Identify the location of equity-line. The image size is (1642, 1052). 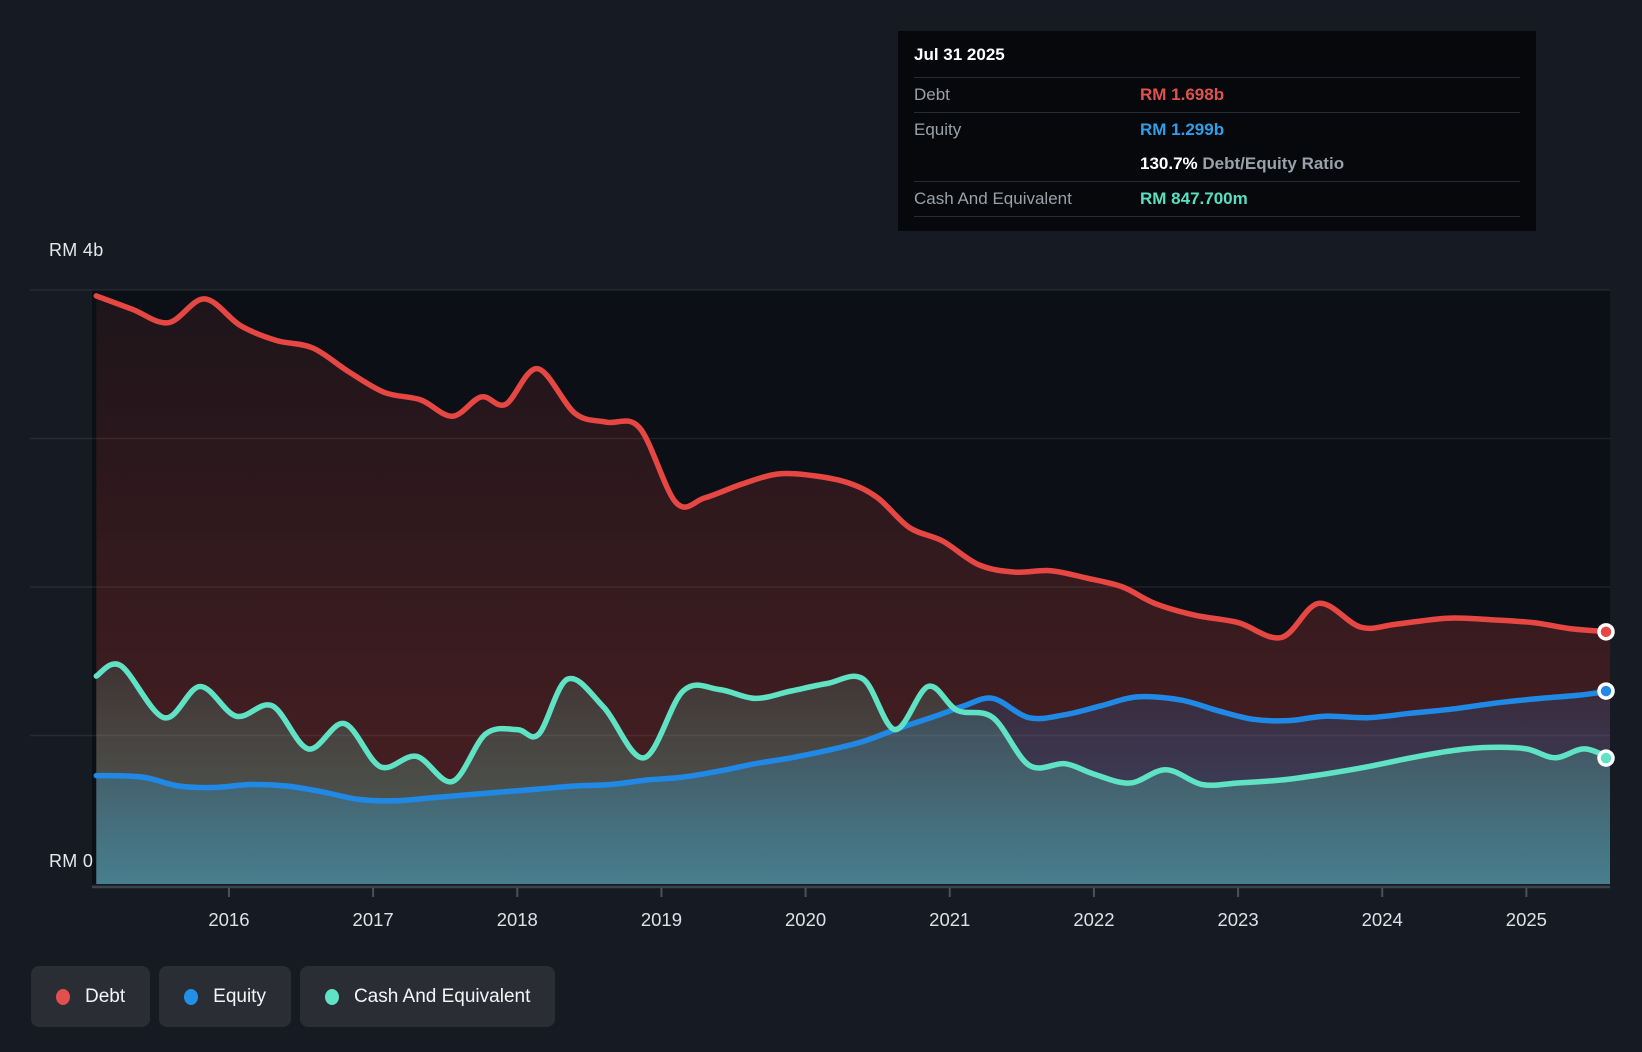
(853, 746).